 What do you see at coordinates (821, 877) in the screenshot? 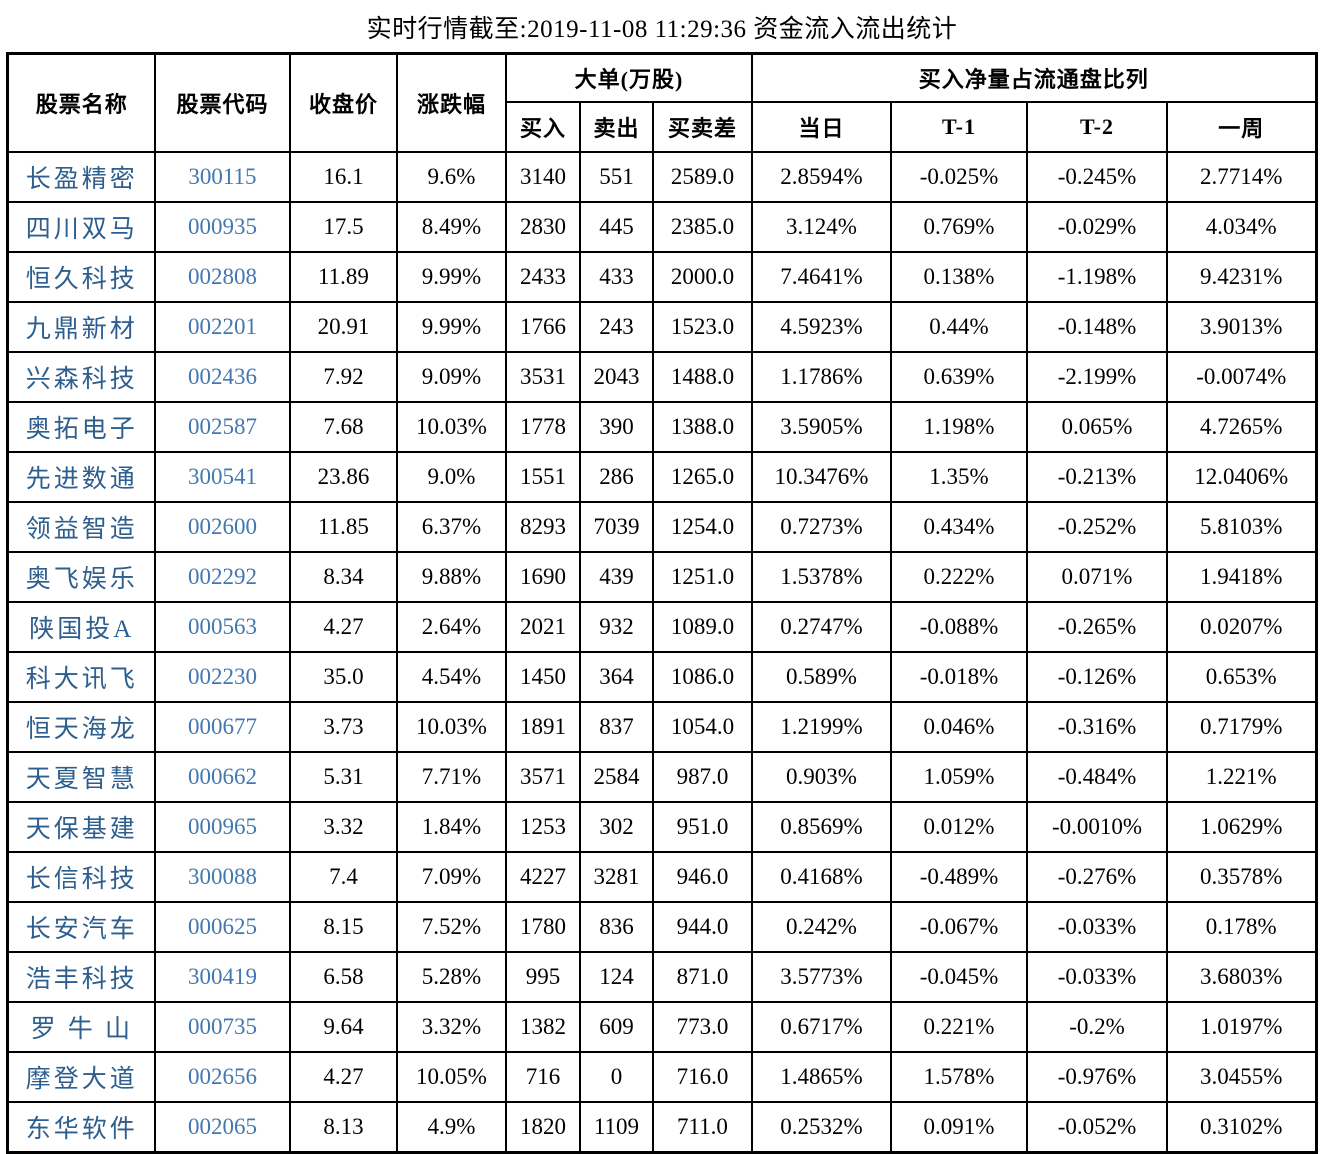
I see `today-cell: 0.4168%` at bounding box center [821, 877].